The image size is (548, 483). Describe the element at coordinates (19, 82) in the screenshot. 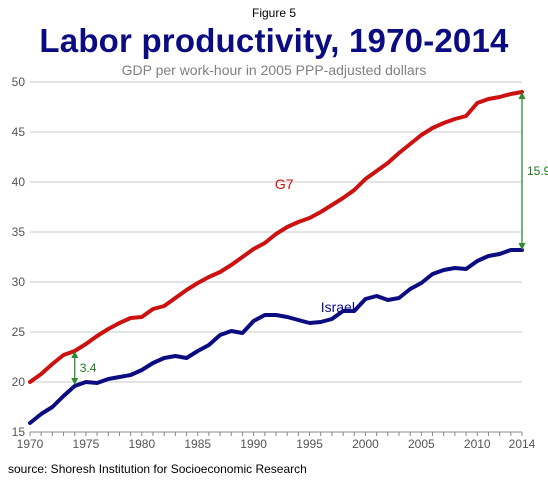

I see `y-tick-label-50: 50` at that location.